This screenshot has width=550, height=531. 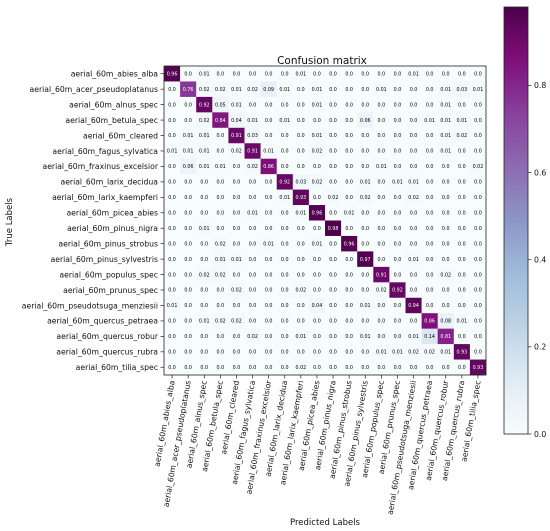 What do you see at coordinates (540, 172) in the screenshot?
I see `colorbar-tick-label: 0.6` at bounding box center [540, 172].